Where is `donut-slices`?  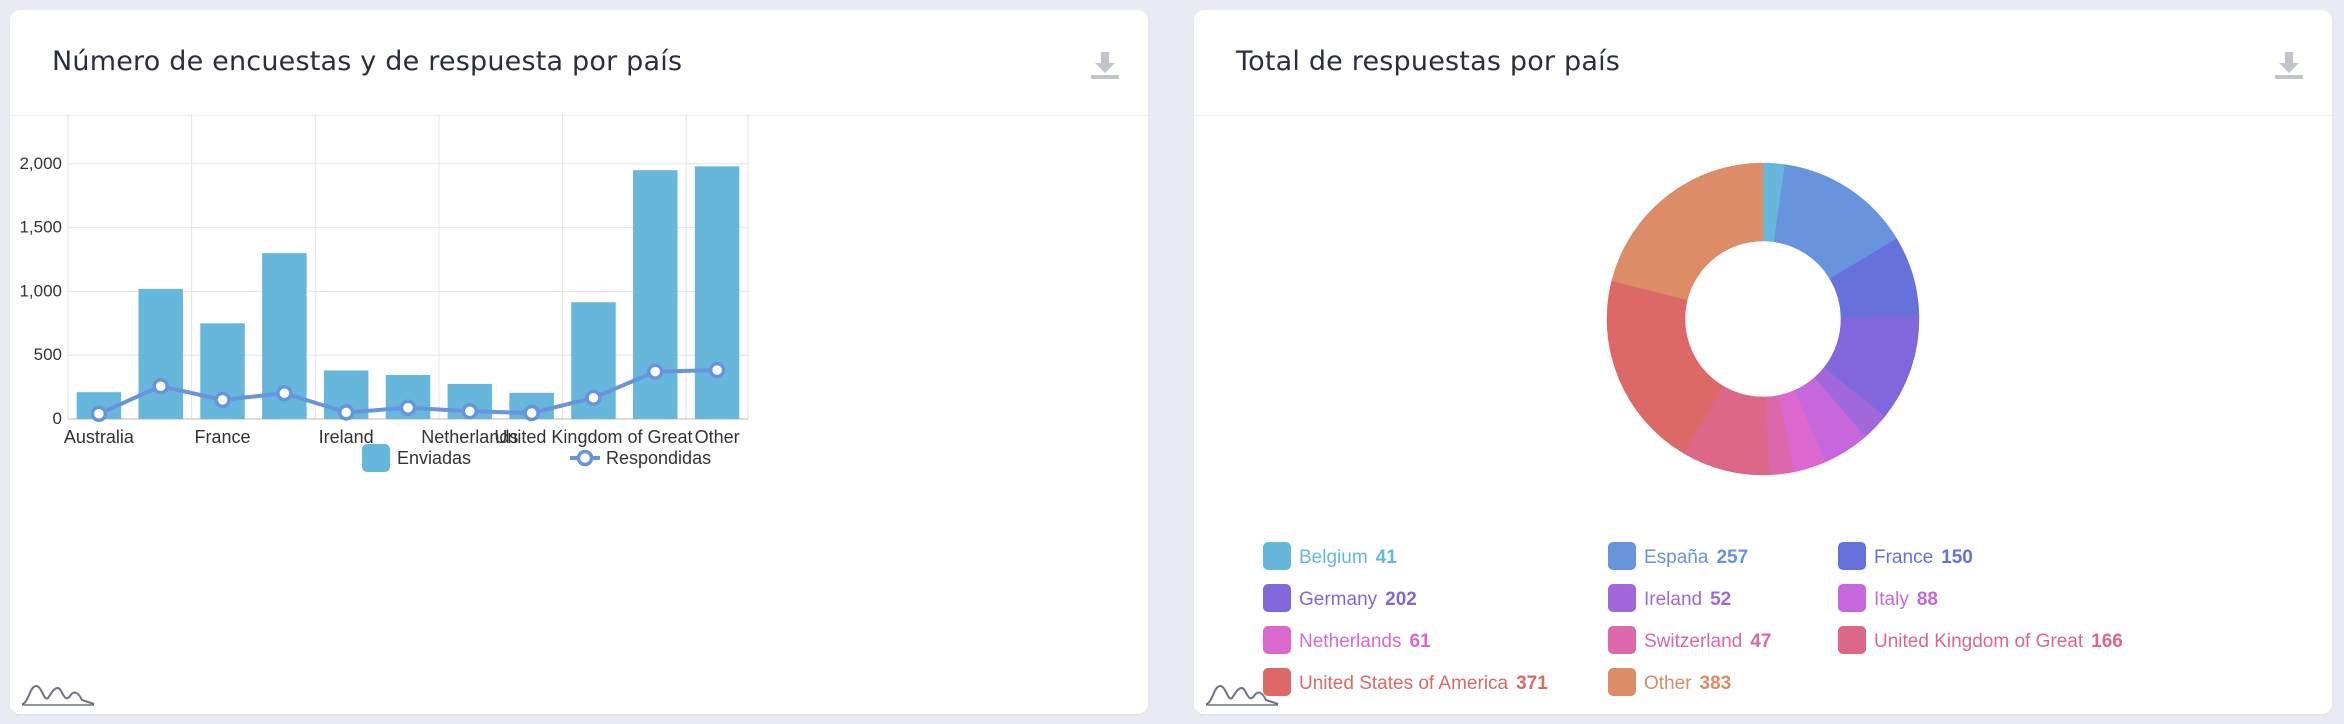
donut-slices is located at coordinates (1763, 319).